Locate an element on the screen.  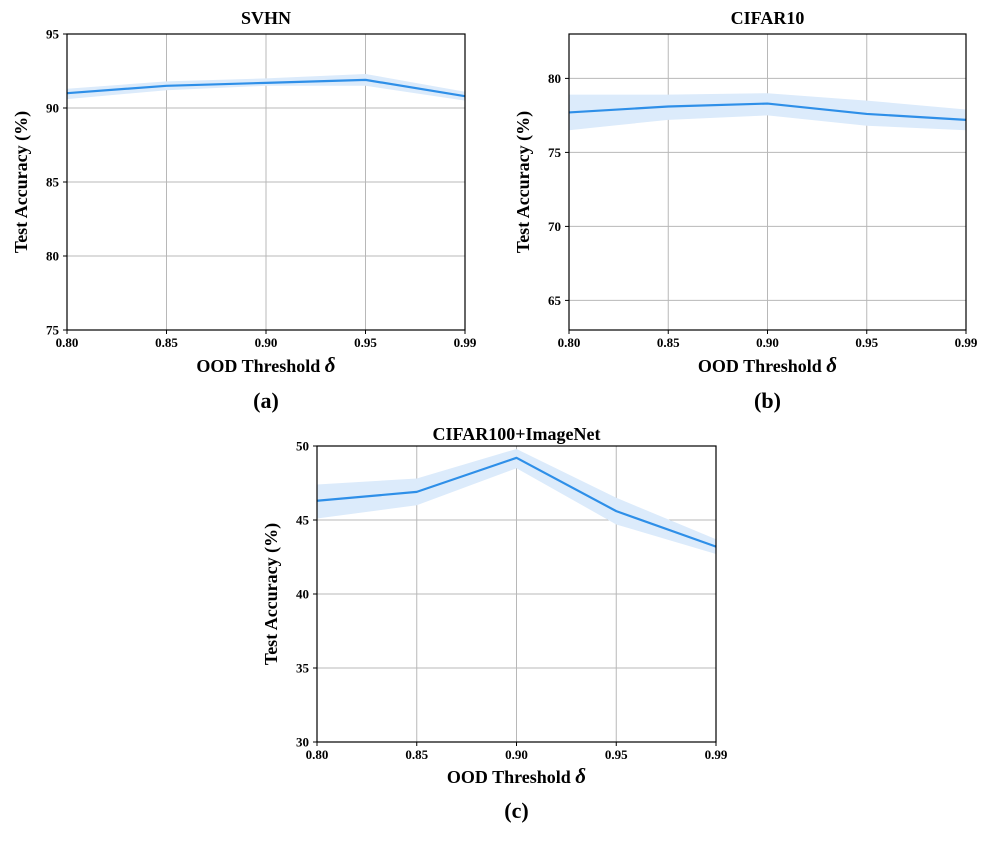
panel-label: (b) is located at coordinates (767, 400).